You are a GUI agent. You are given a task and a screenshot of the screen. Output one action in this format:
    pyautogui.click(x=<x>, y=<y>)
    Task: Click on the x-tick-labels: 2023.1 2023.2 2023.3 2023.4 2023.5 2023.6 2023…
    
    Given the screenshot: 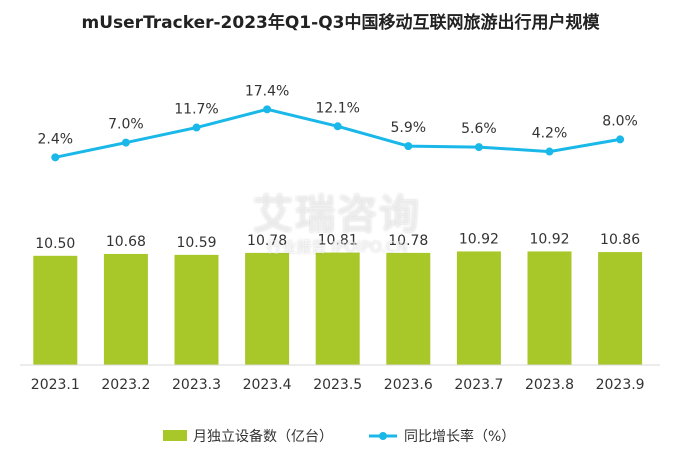 What is the action you would take?
    pyautogui.click(x=338, y=385)
    